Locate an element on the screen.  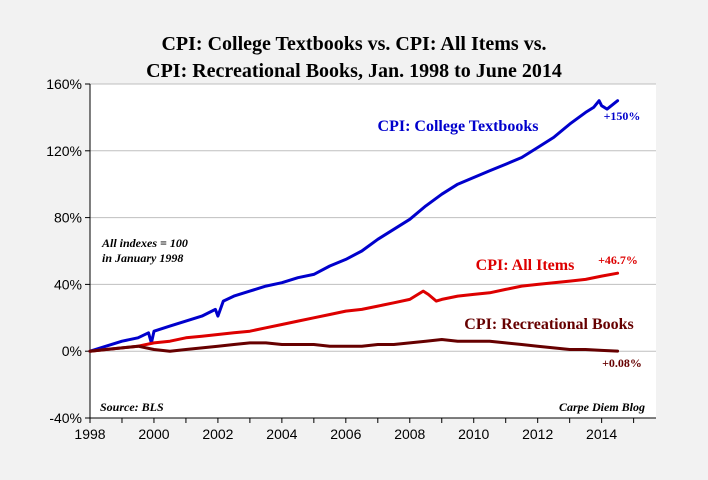
series-line-all-items is located at coordinates (354, 312).